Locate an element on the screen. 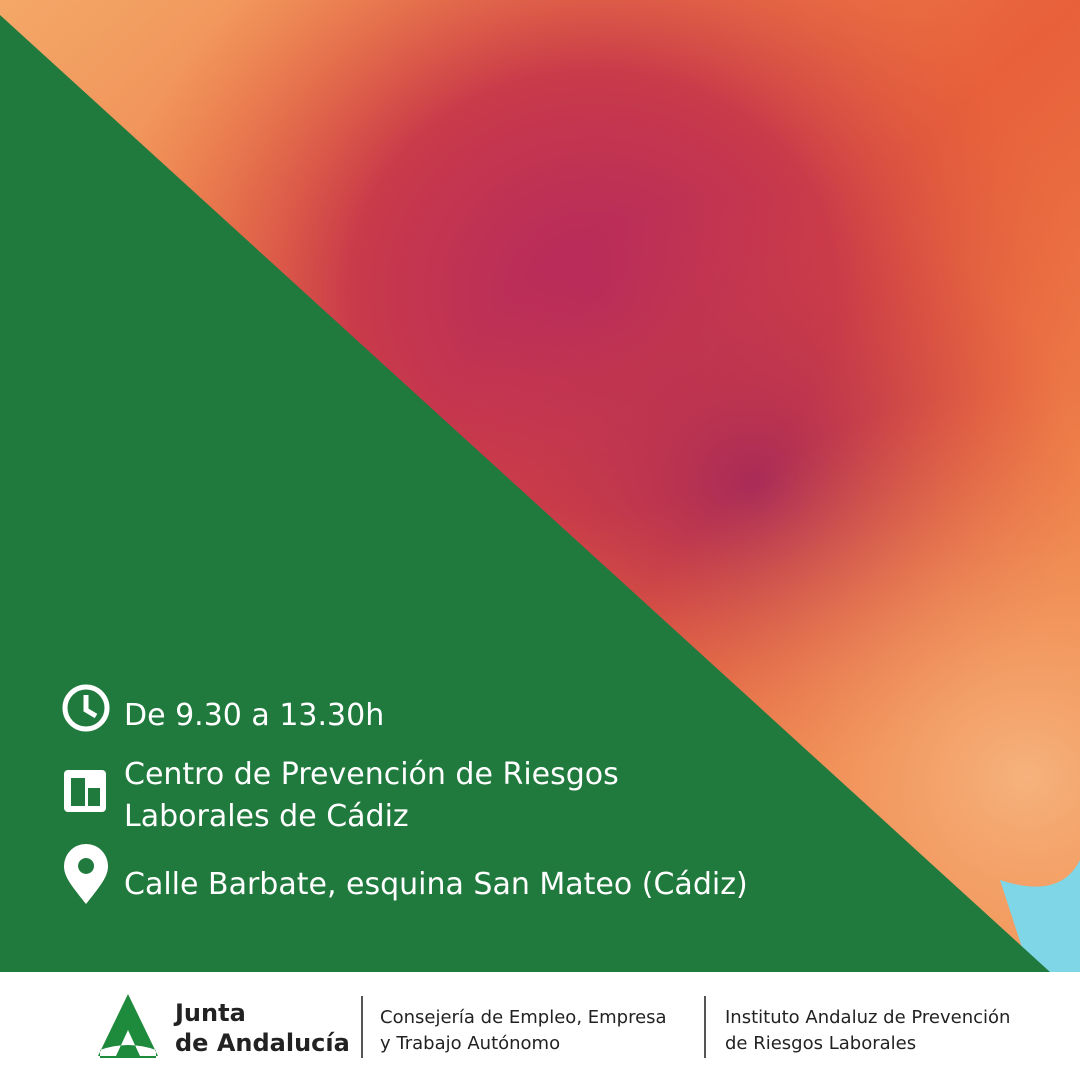 The width and height of the screenshot is (1080, 1080). info-text: De 9.30 a 13.30h is located at coordinates (254, 715).